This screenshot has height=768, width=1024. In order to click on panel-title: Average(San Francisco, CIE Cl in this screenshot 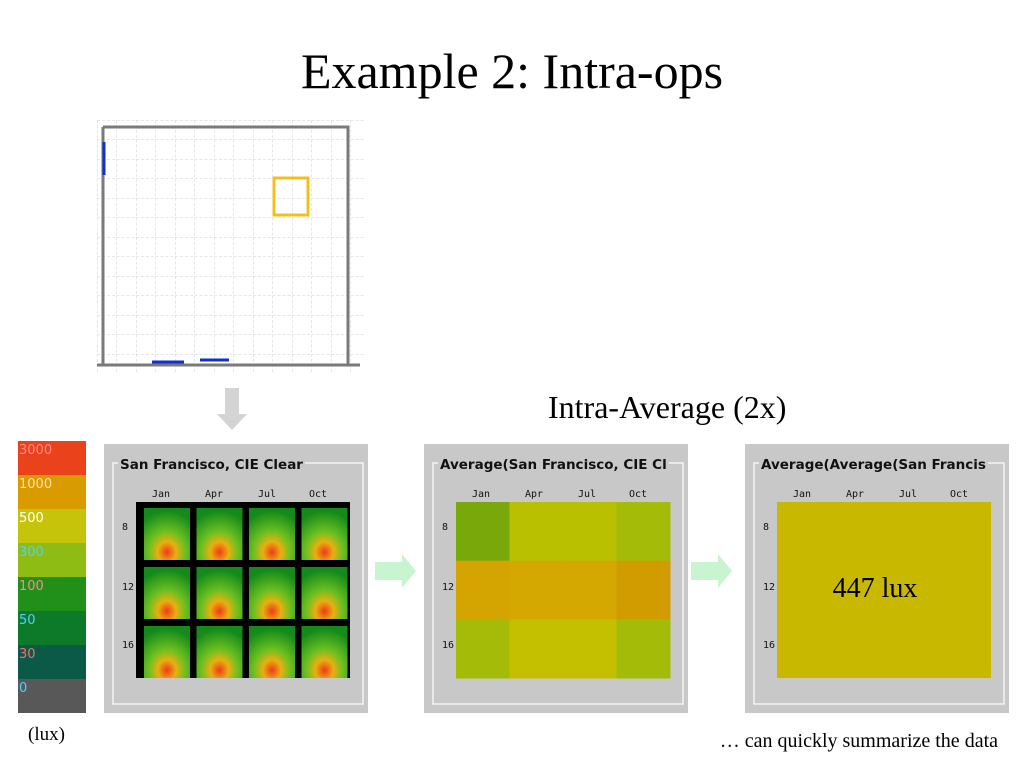, I will do `click(553, 465)`.